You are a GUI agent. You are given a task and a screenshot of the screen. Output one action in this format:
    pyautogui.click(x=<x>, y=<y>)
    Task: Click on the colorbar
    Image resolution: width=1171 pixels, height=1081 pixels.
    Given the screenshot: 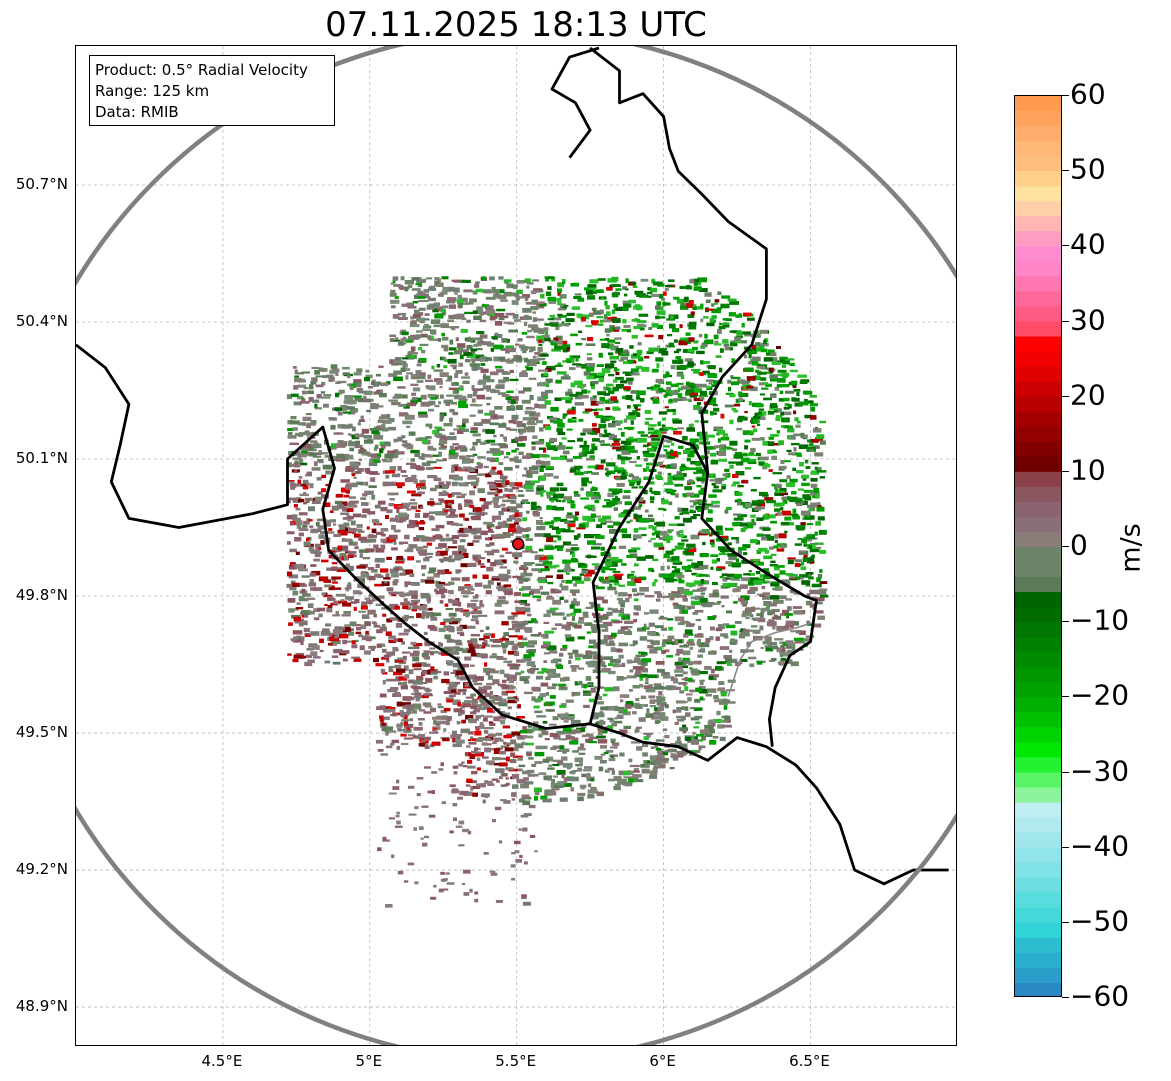 What is the action you would take?
    pyautogui.click(x=1038, y=546)
    